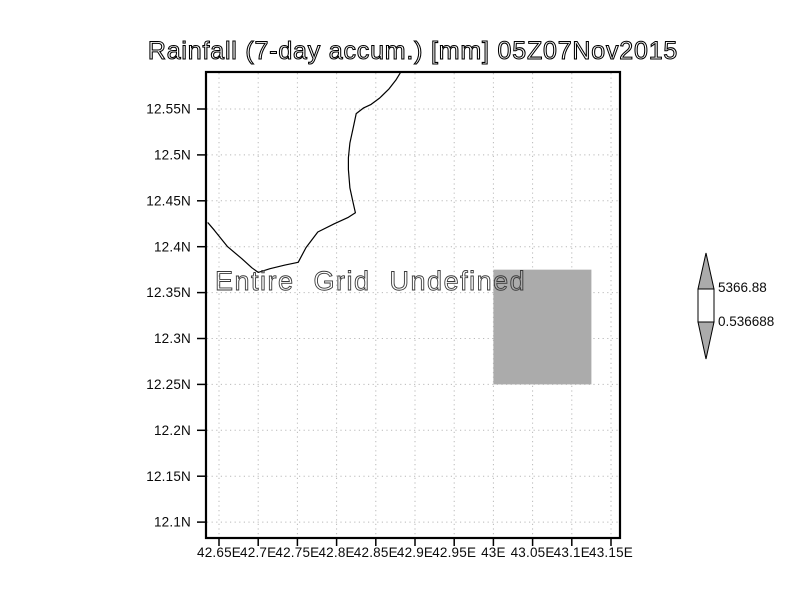 Image resolution: width=792 pixels, height=612 pixels. Describe the element at coordinates (542, 327) in the screenshot. I see `undefined-region-shade` at that location.